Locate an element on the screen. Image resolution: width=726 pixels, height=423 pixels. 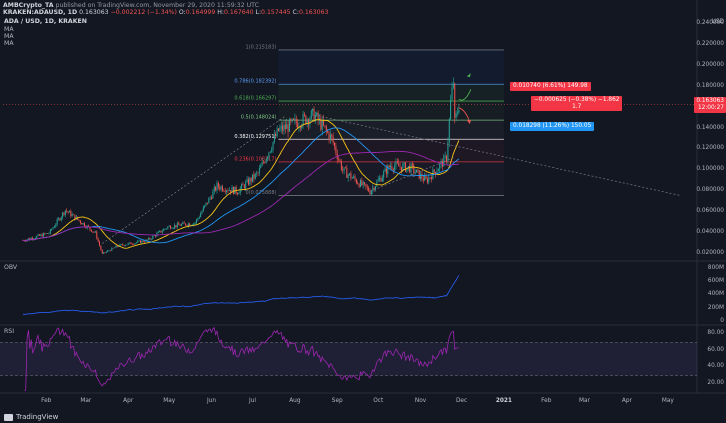
fib-level-label: 0.5(0.148024) is located at coordinates (259, 118).